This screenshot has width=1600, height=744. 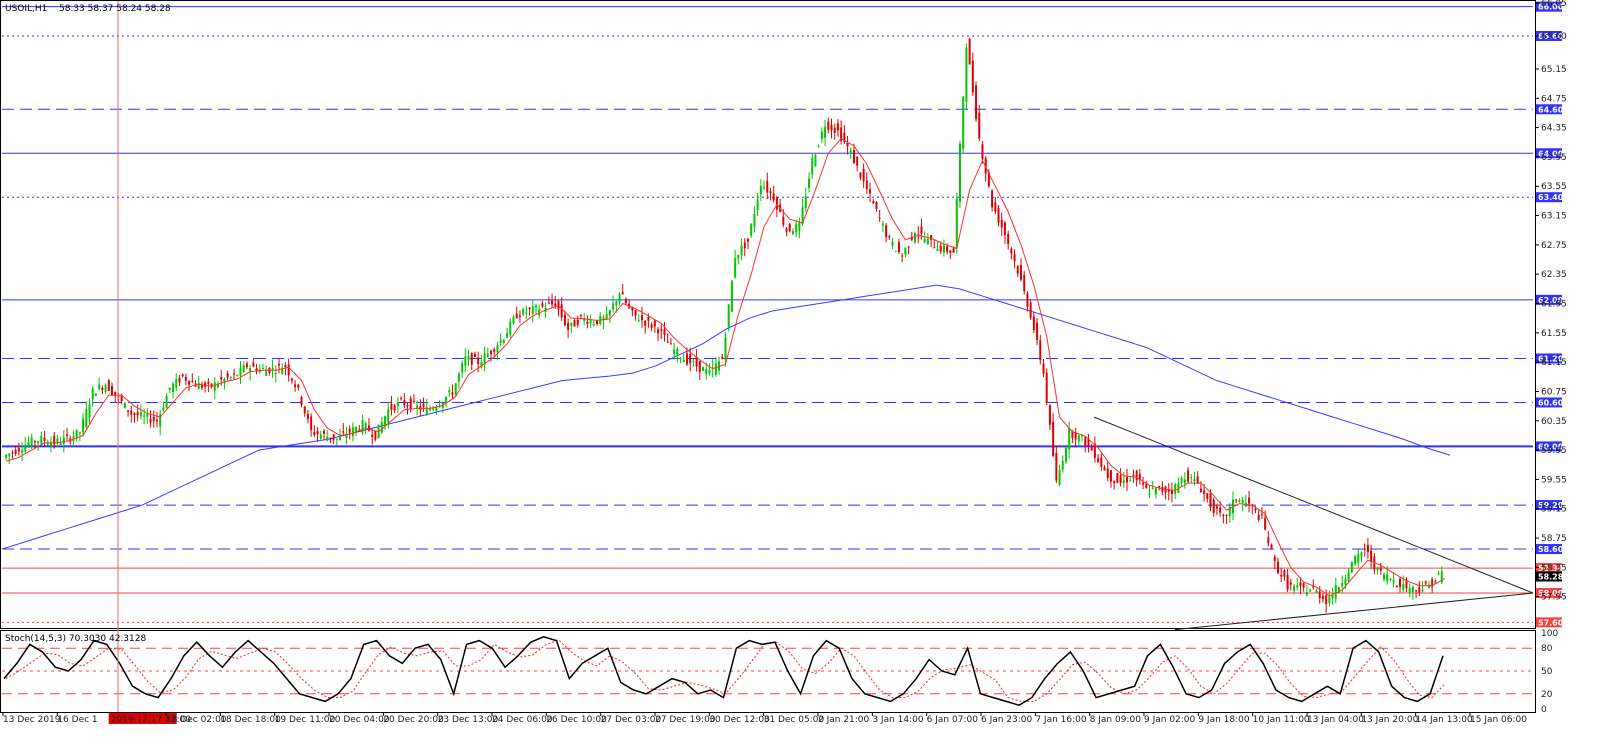 What do you see at coordinates (1335, 720) in the screenshot?
I see `time-tick-label: 13 Jan 04:00` at bounding box center [1335, 720].